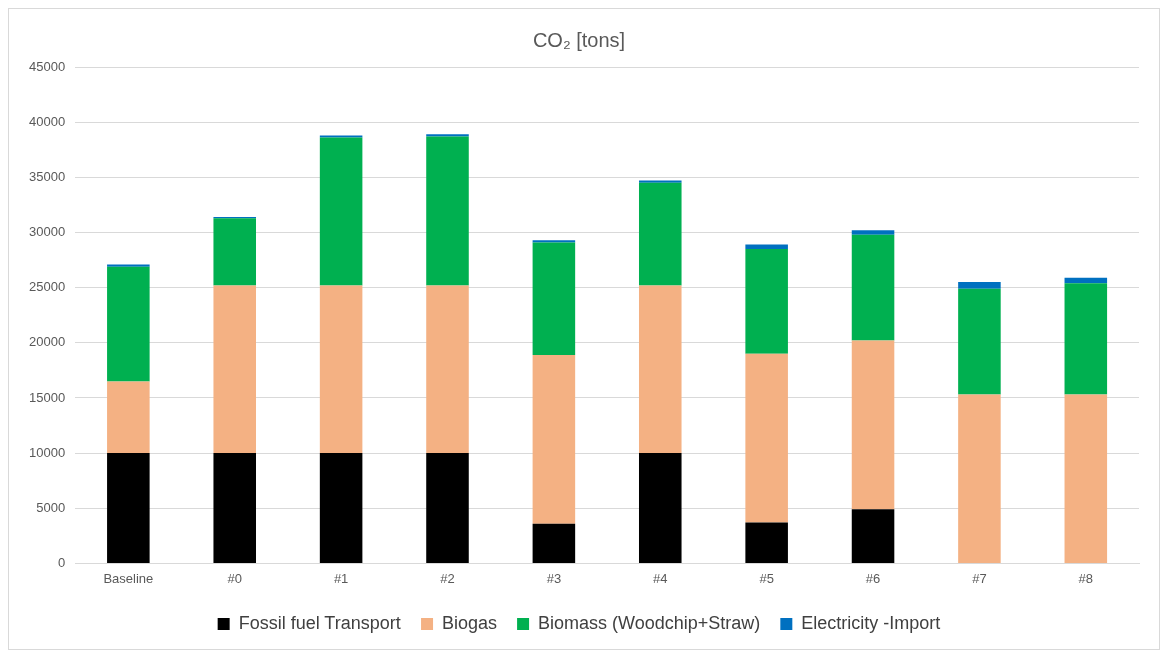 Image resolution: width=1168 pixels, height=659 pixels. I want to click on y-tick-label: 45000, so click(47, 66).